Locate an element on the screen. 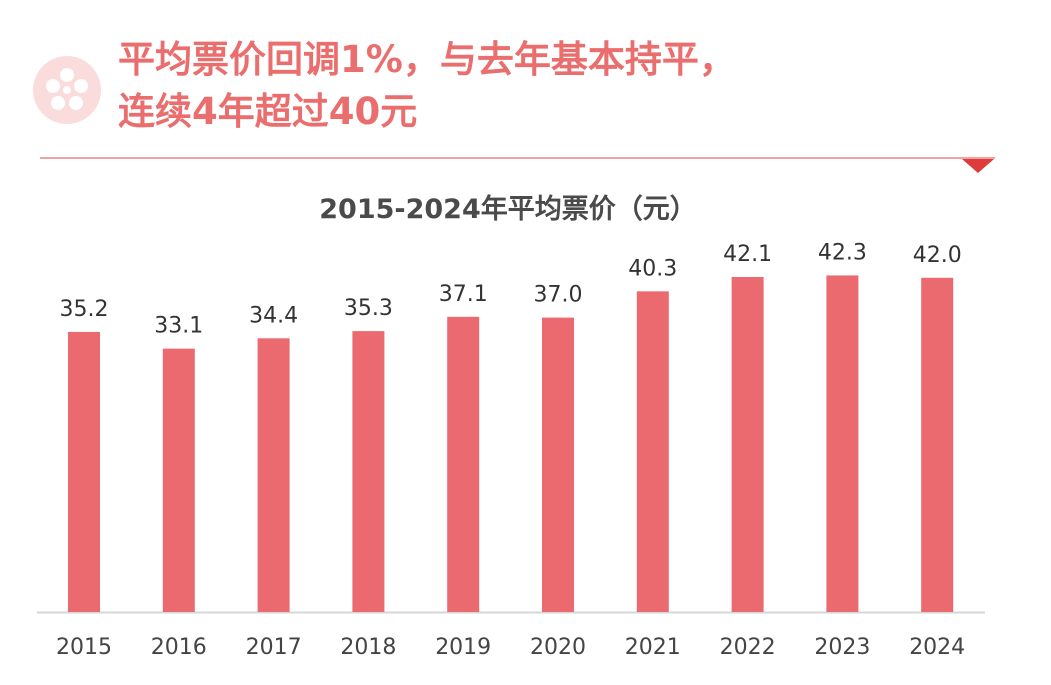 Image resolution: width=1051 pixels, height=685 pixels. header-divider is located at coordinates (517, 158).